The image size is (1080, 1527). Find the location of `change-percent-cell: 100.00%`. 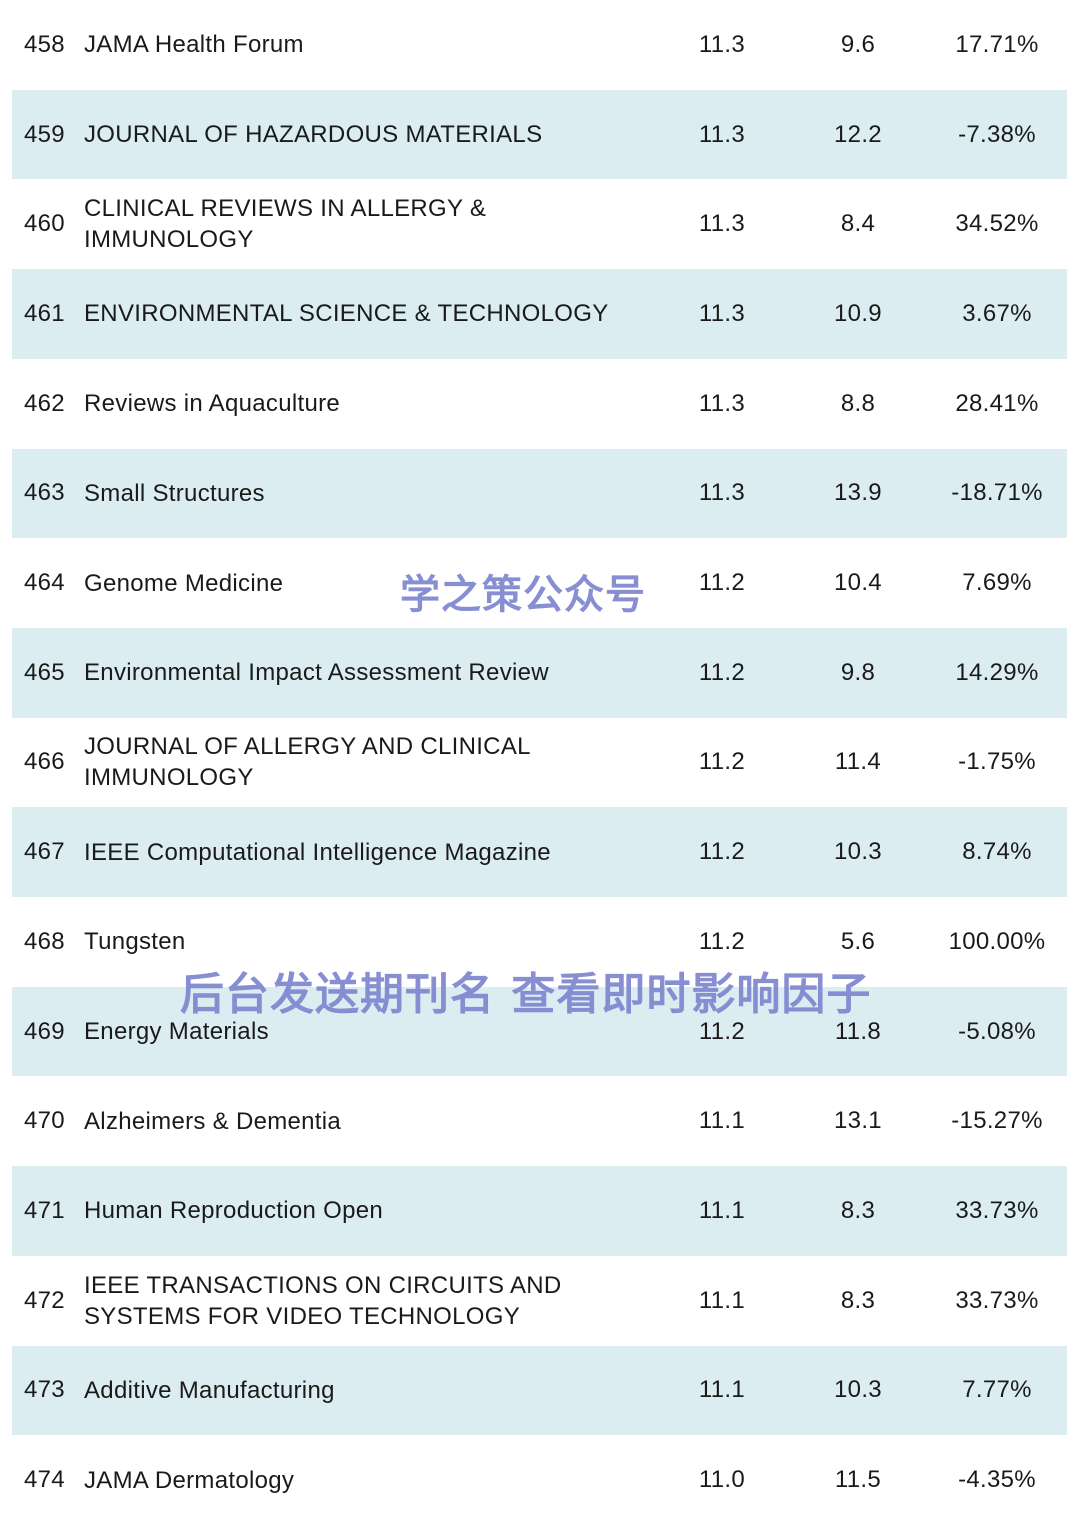

change-percent-cell: 100.00% is located at coordinates (997, 941).